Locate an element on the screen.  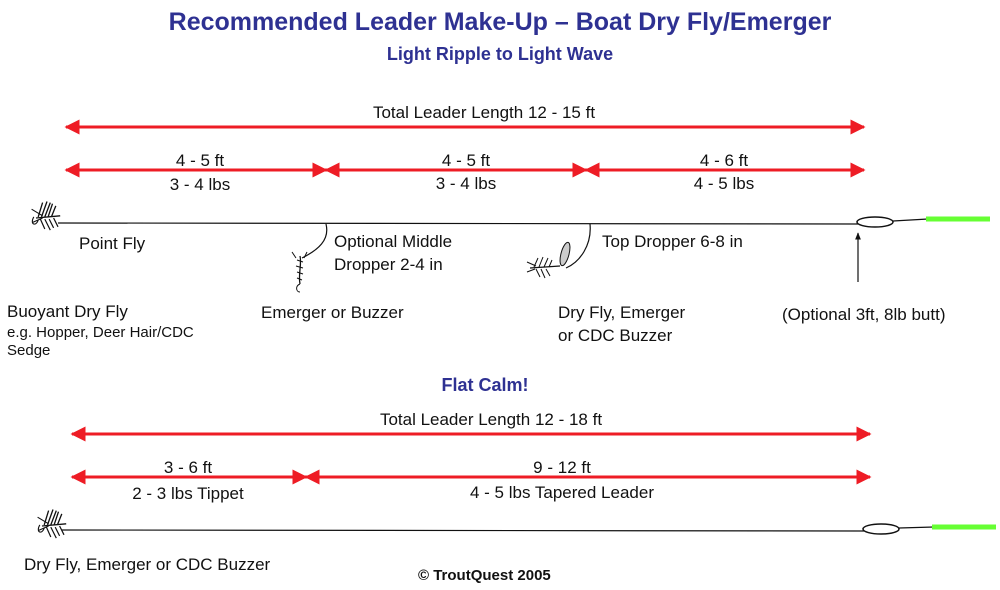
emerger-fly-icon is located at coordinates (299, 272).